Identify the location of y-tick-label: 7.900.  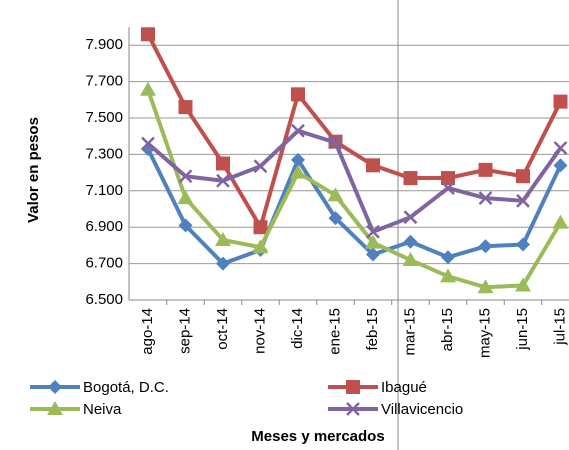
(104, 44).